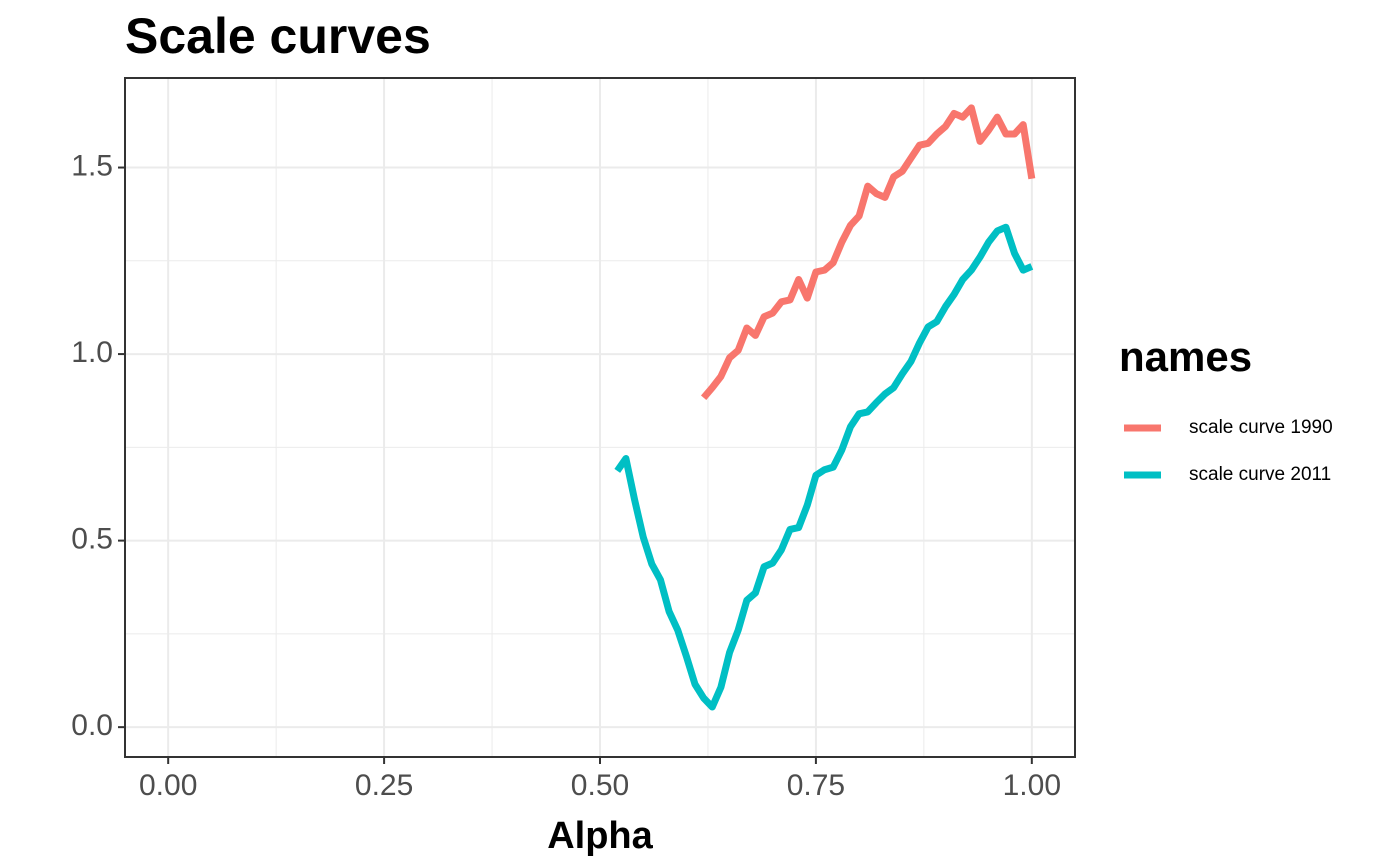 The width and height of the screenshot is (1400, 866). What do you see at coordinates (600, 785) in the screenshot?
I see `x-tick-label: 0.50` at bounding box center [600, 785].